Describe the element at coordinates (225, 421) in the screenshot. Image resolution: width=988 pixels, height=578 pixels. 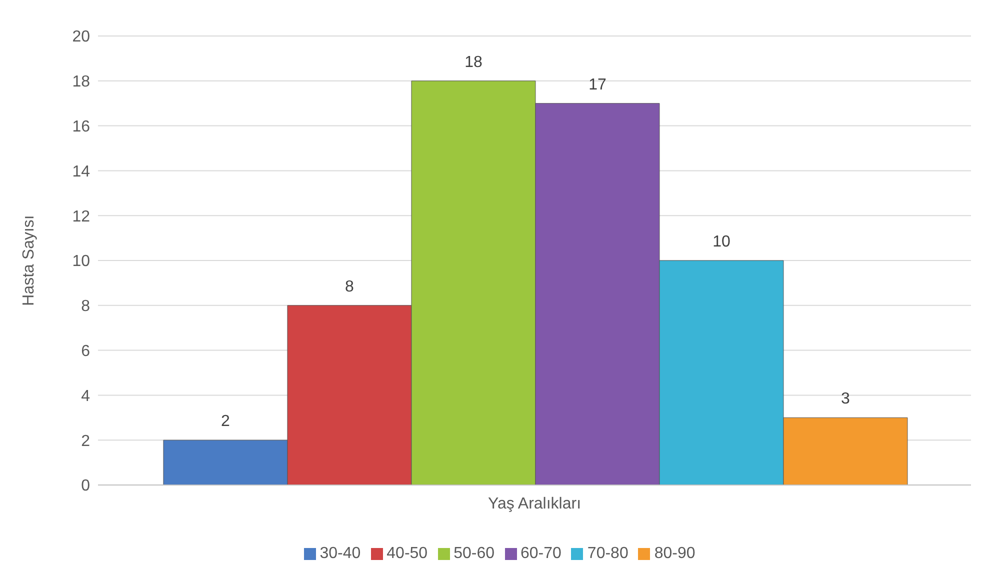
I see `data-label: 2` at that location.